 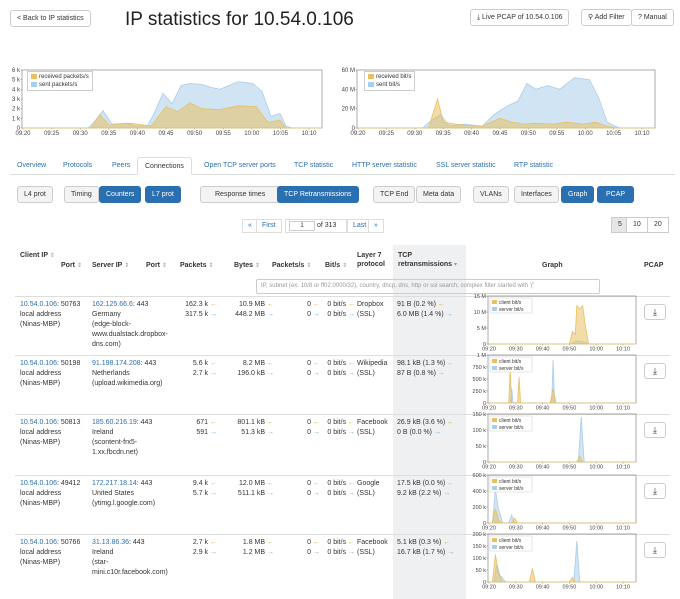 I want to click on page-size-5: 5, so click(x=620, y=225).